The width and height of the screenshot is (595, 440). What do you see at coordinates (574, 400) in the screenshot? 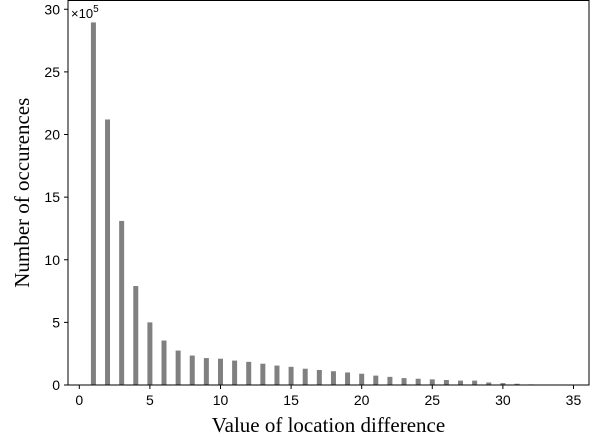
I see `x-tick-label-35: 35` at bounding box center [574, 400].